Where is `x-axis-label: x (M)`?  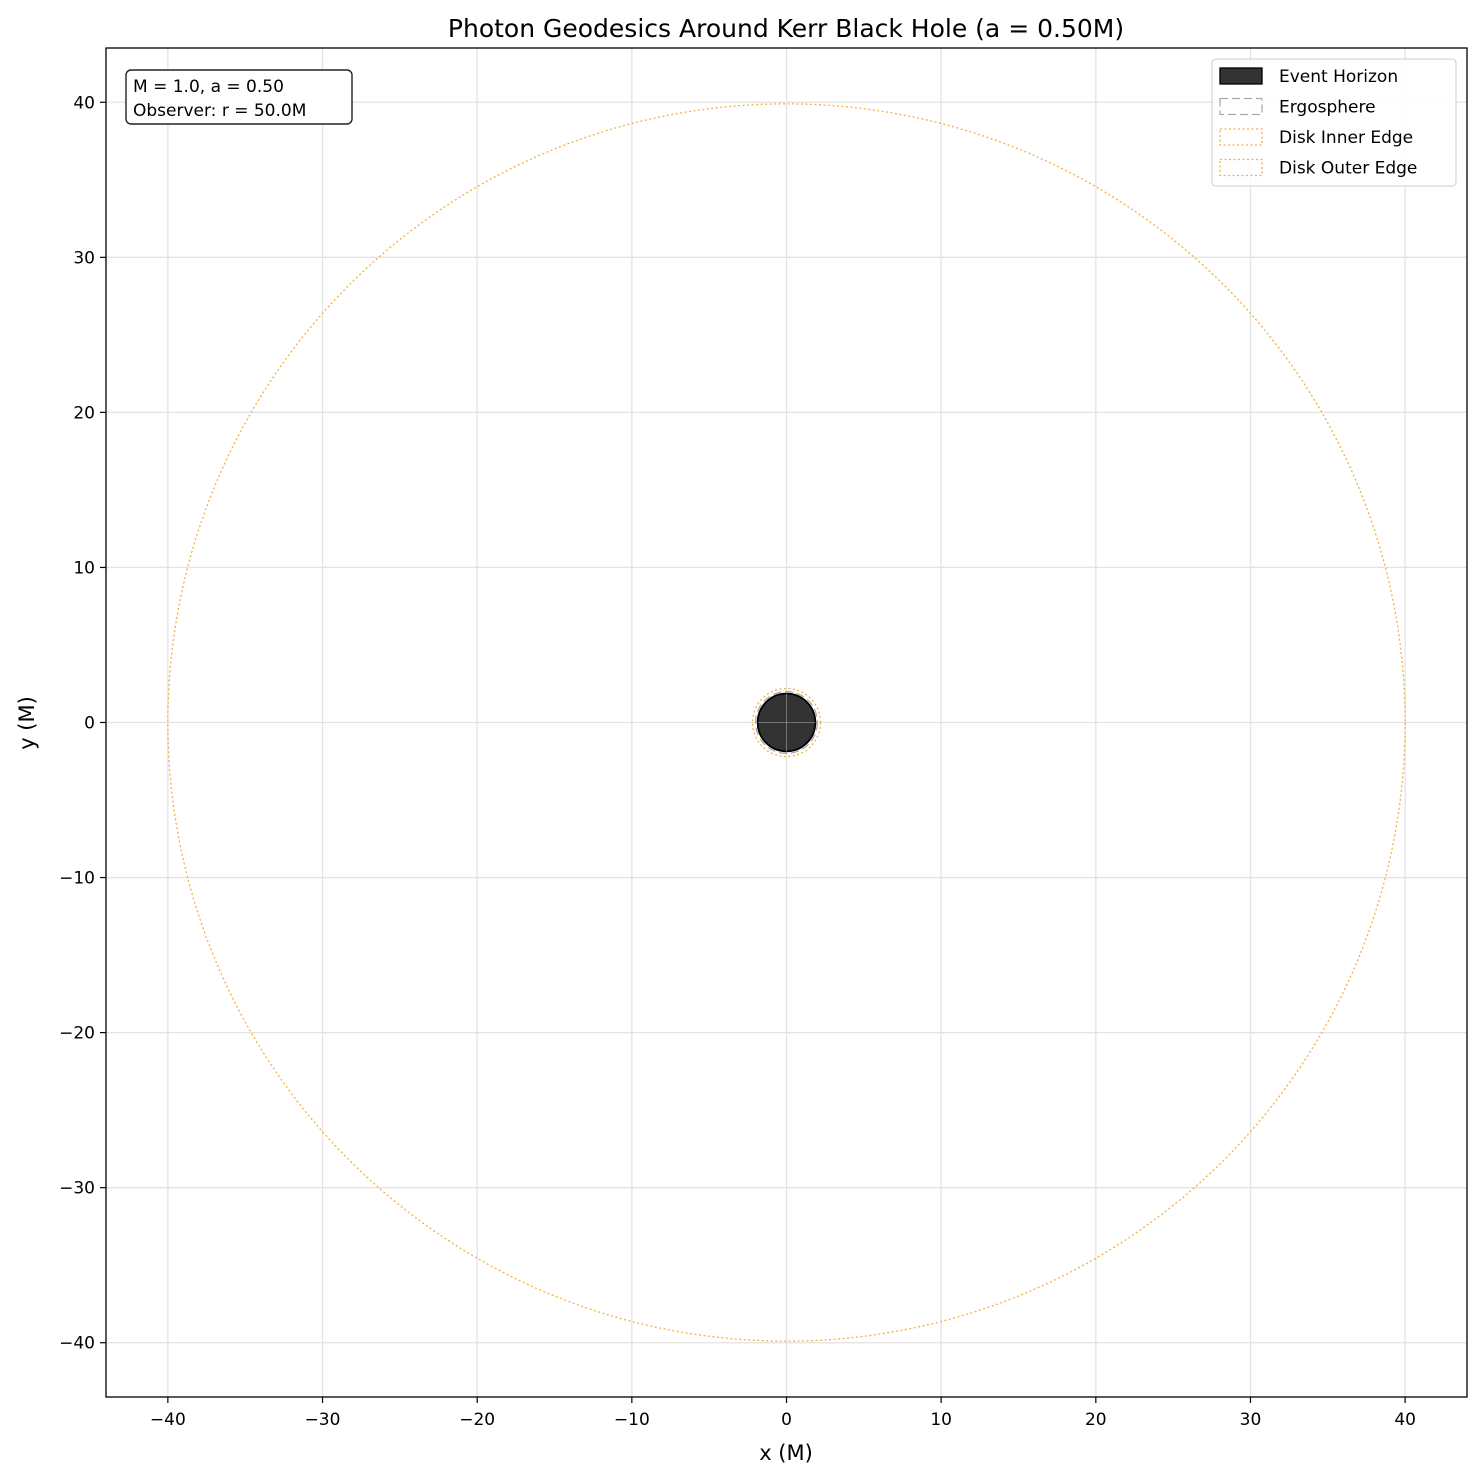 x-axis-label: x (M) is located at coordinates (786, 1453).